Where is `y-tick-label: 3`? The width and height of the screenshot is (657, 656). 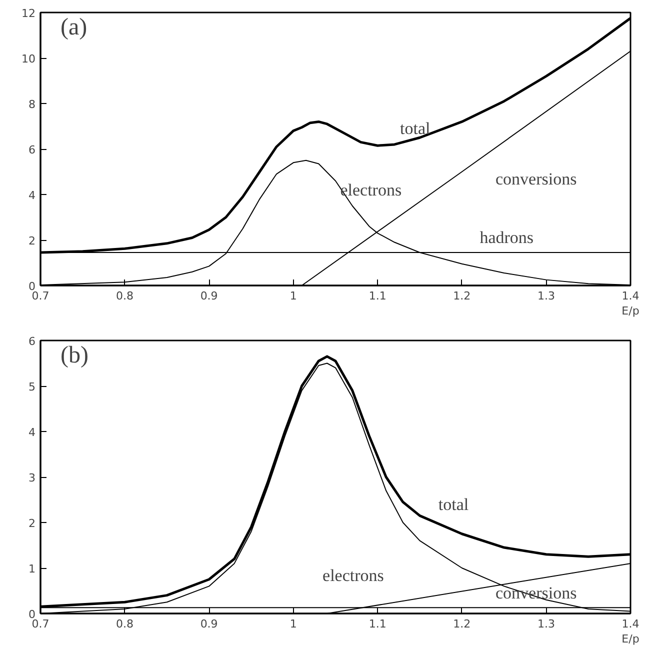 y-tick-label: 3 is located at coordinates (32, 478).